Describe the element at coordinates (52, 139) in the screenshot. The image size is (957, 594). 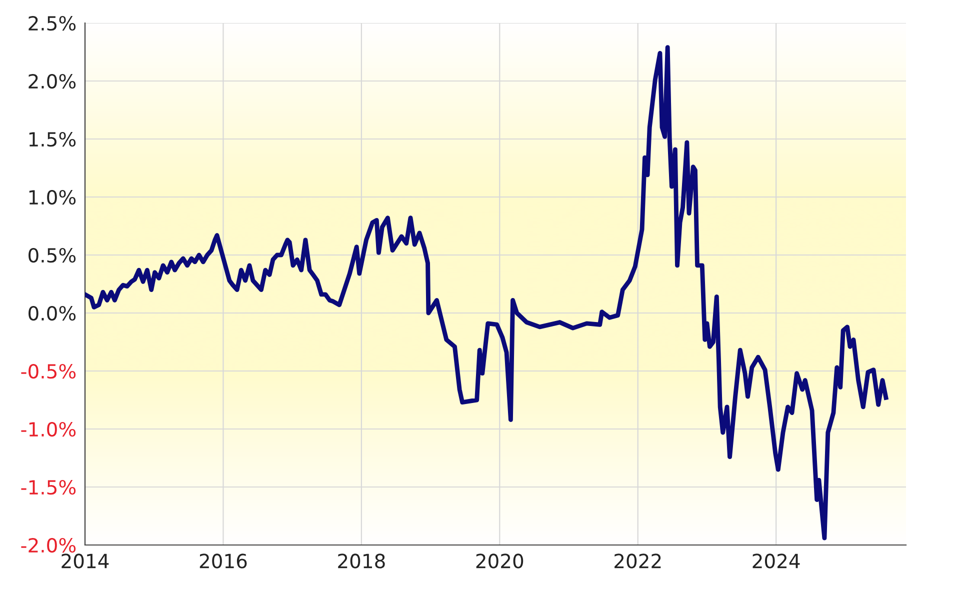
I see `y-tick-label: 1.5%` at that location.